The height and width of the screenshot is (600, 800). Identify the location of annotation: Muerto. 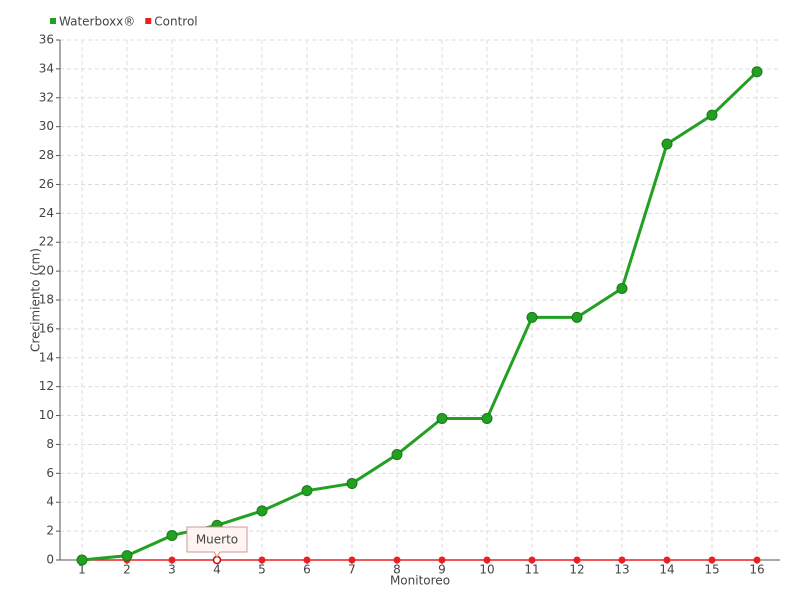
(217, 542).